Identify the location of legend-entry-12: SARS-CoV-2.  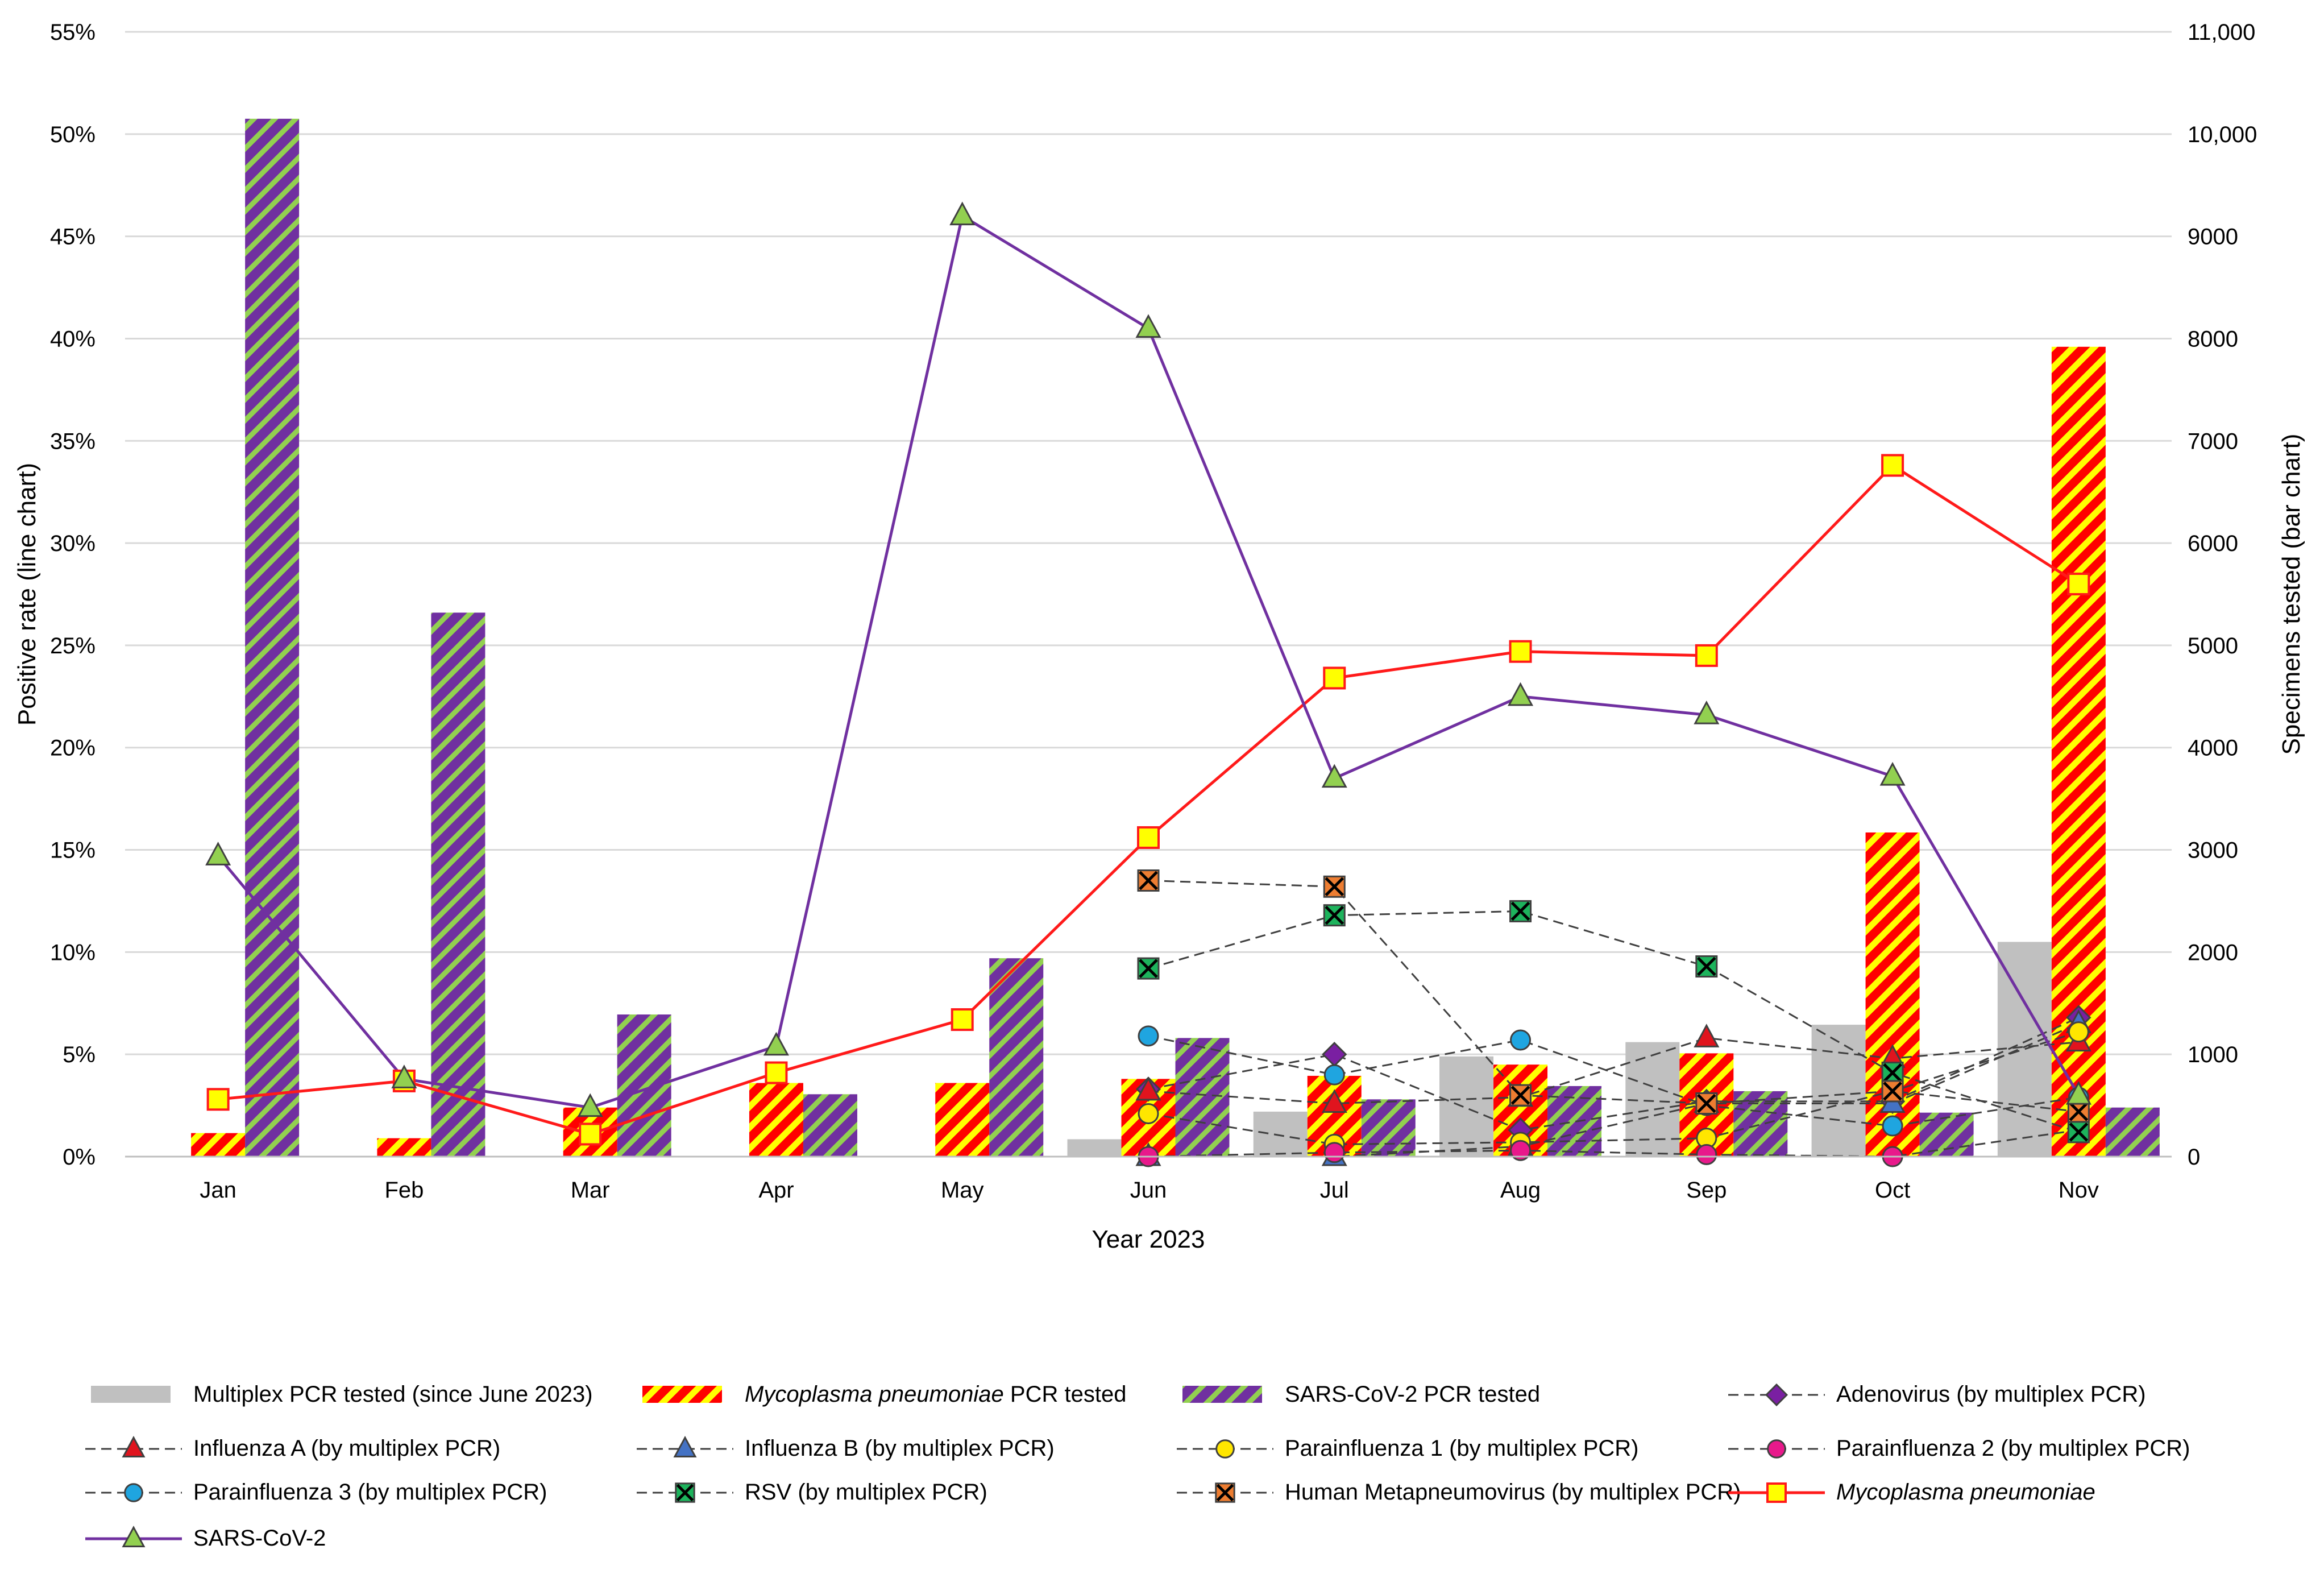
(205, 1538).